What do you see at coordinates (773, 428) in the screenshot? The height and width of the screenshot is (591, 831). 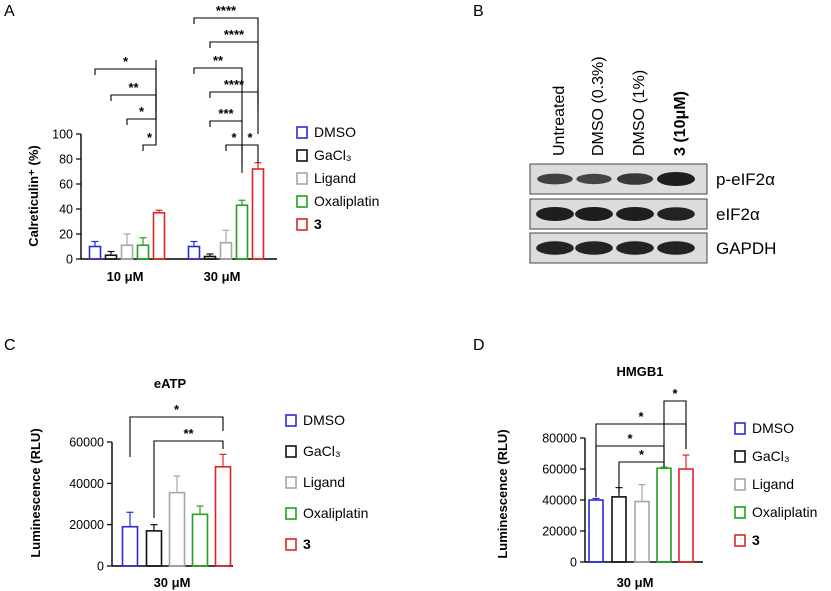 I see `chart-d-legend-label: DMSO` at bounding box center [773, 428].